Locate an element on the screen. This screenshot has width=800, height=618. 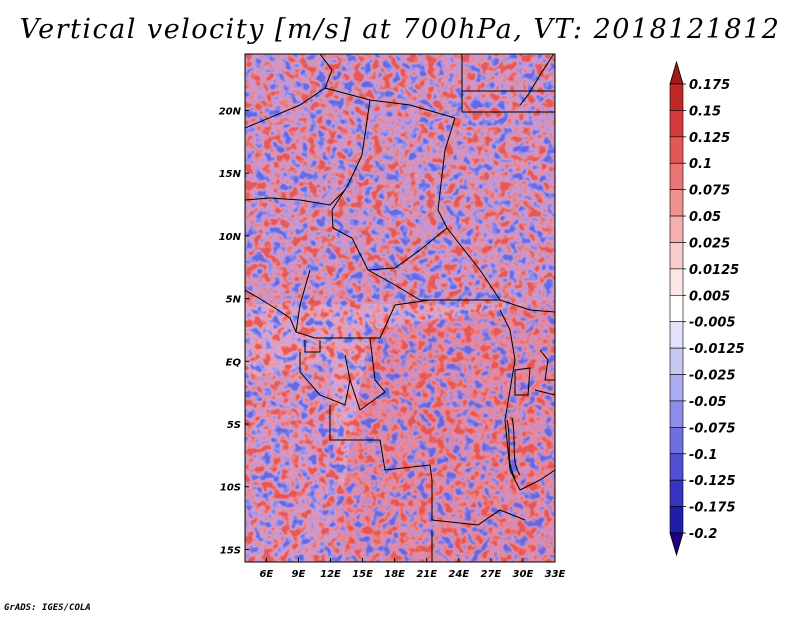
colorbar-top-arrow is located at coordinates (676, 72).